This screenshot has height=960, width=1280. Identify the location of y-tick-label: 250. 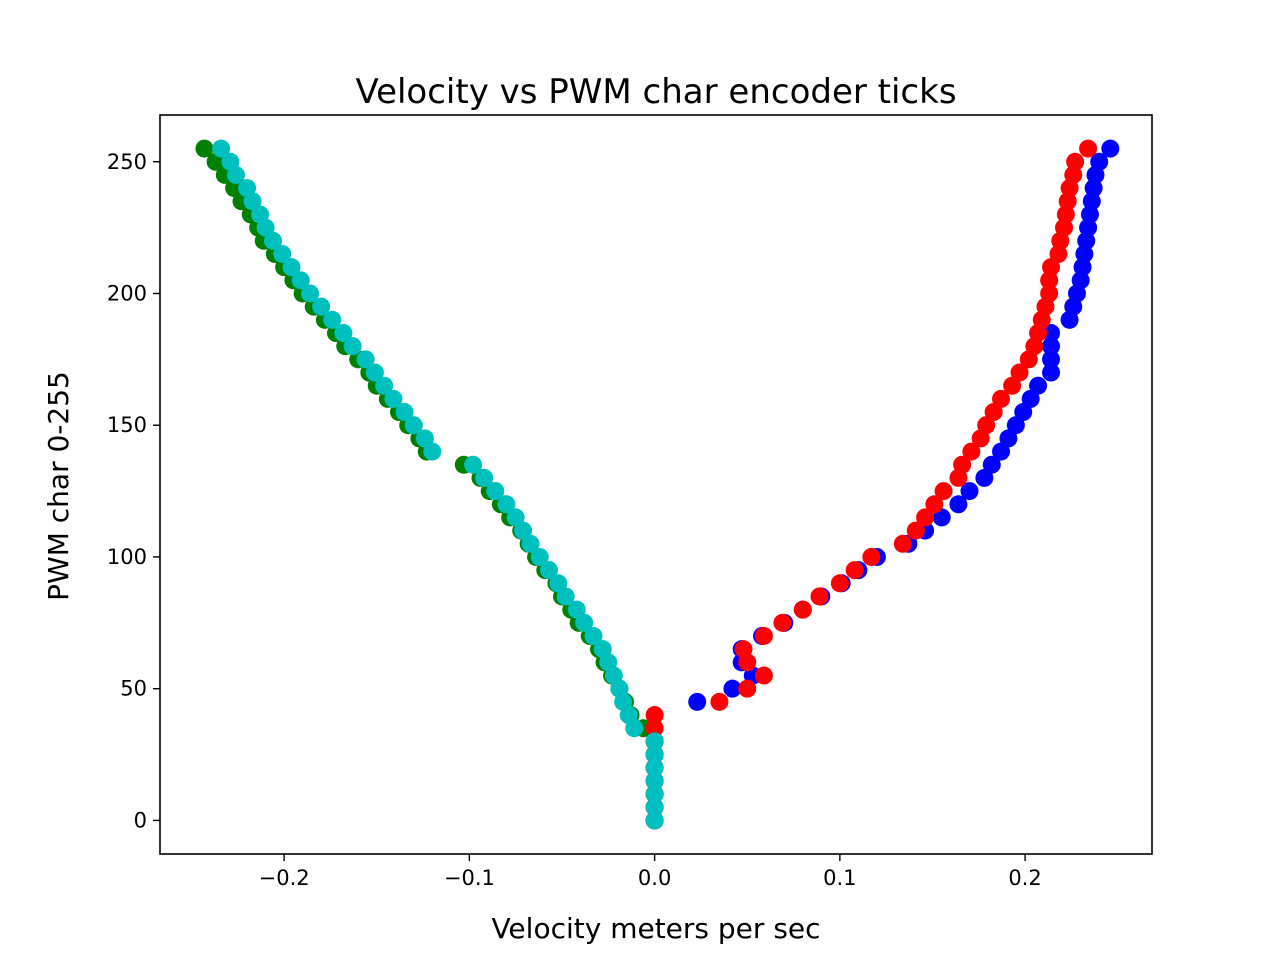
(127, 162).